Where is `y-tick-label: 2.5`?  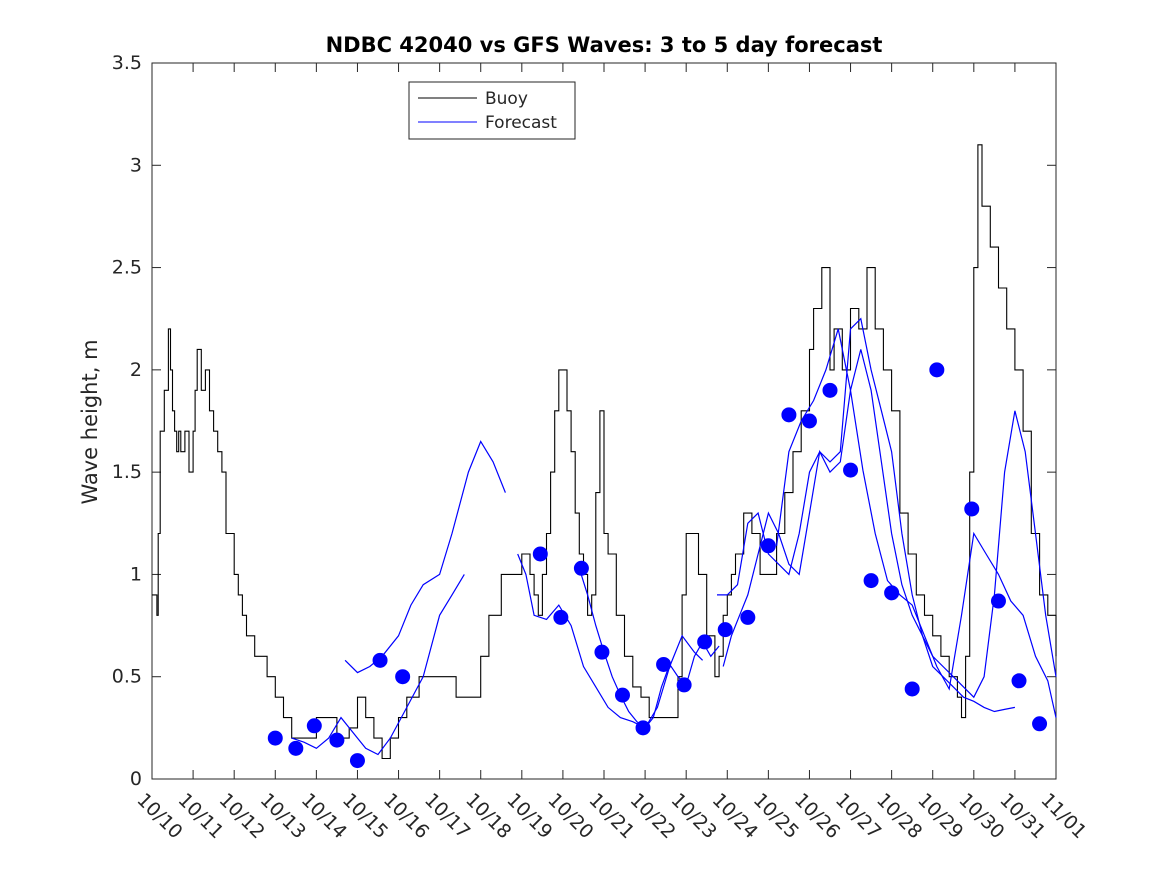 y-tick-label: 2.5 is located at coordinates (127, 268).